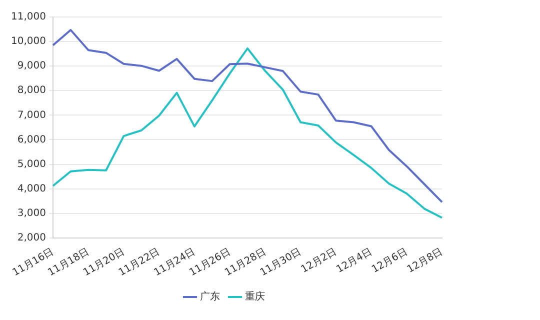 The height and width of the screenshot is (320, 540). Describe the element at coordinates (31, 238) in the screenshot. I see `y-tick-label: 2,000` at that location.